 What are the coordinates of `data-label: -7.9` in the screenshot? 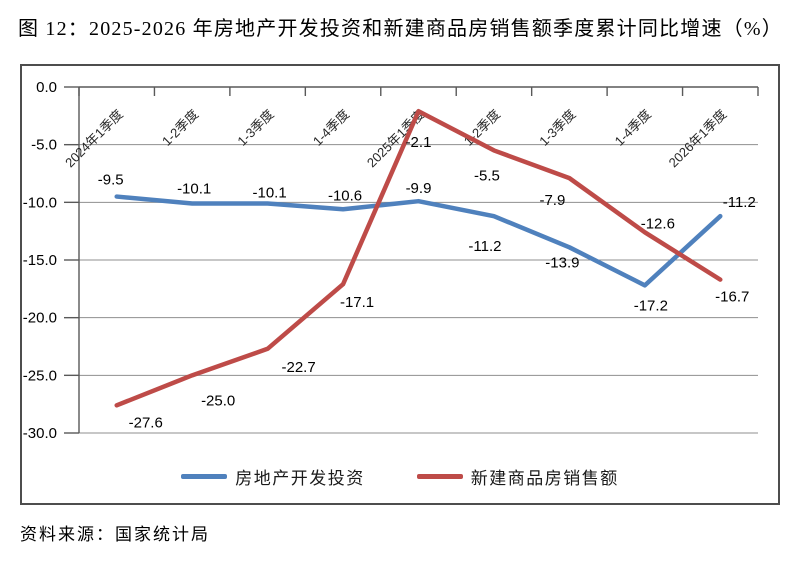 It's located at (552, 200).